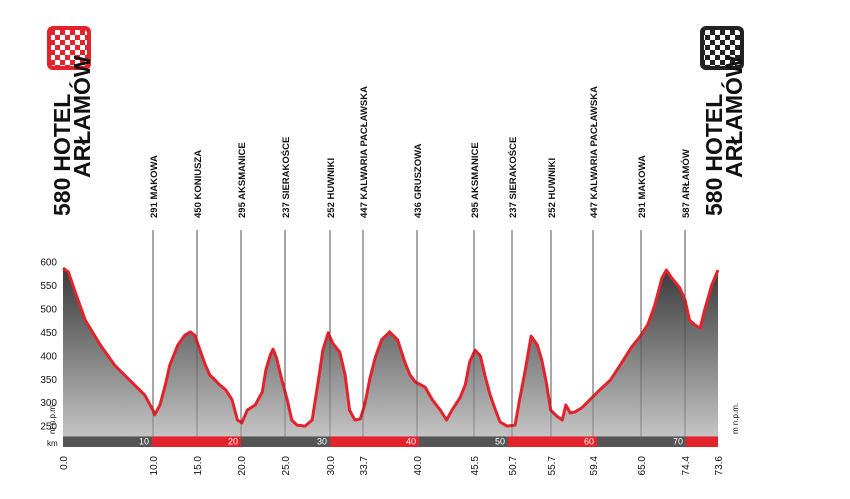 The width and height of the screenshot is (850, 499). I want to click on waypoint-km: 15.0, so click(198, 466).